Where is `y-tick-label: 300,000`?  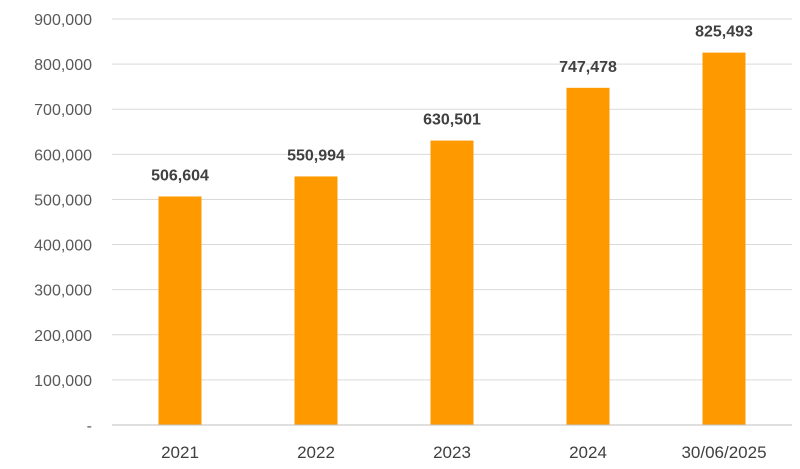
y-tick-label: 300,000 is located at coordinates (63, 291).